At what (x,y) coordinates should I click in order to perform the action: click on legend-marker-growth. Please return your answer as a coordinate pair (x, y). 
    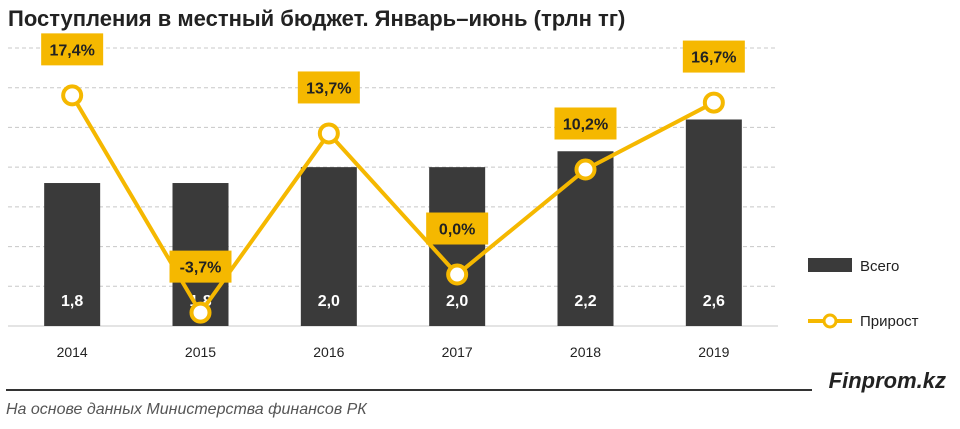
    Looking at the image, I should click on (830, 321).